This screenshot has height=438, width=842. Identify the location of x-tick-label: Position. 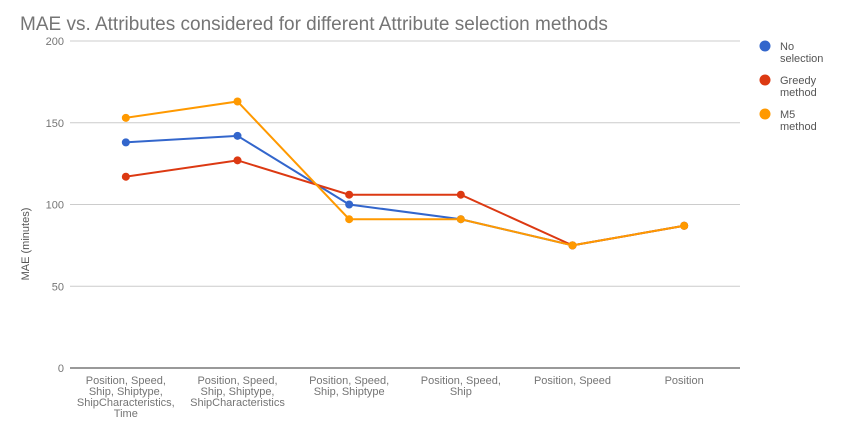
(684, 381).